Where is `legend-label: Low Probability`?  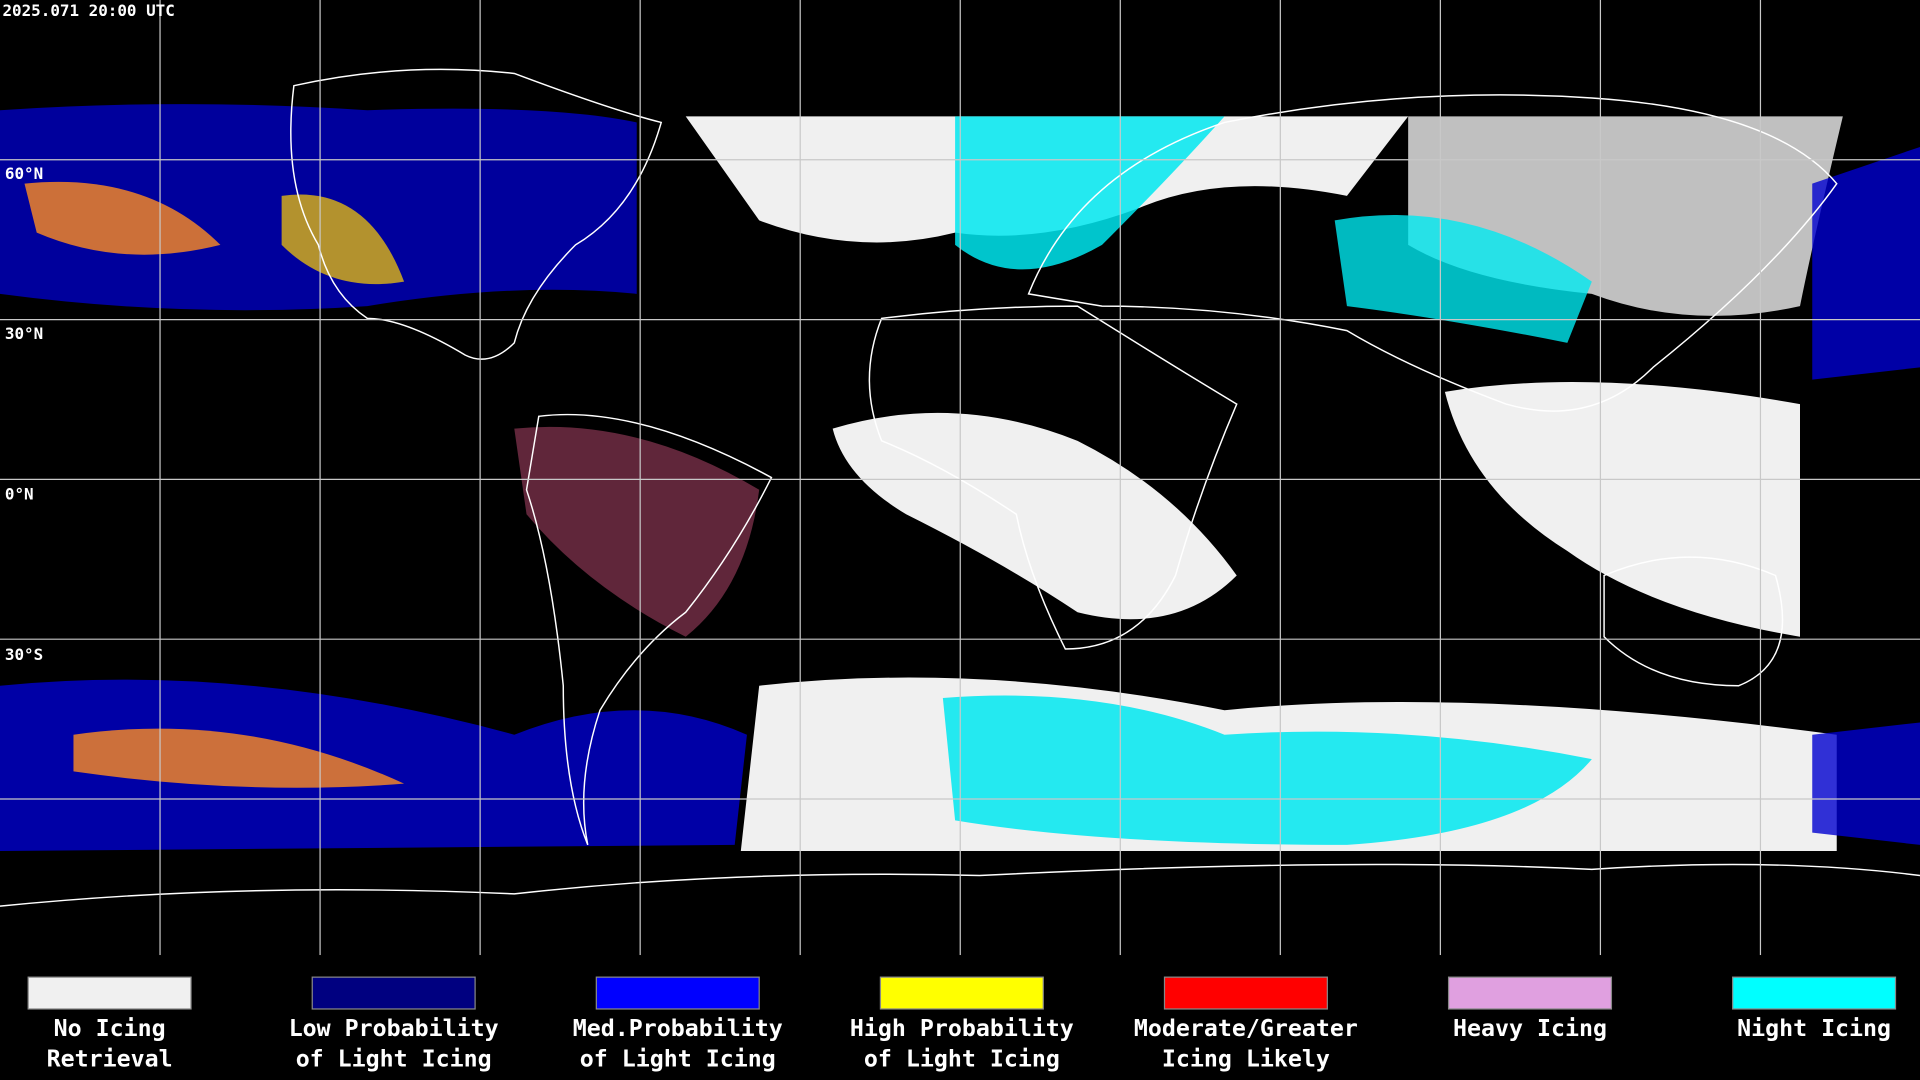 legend-label: Low Probability is located at coordinates (394, 1028).